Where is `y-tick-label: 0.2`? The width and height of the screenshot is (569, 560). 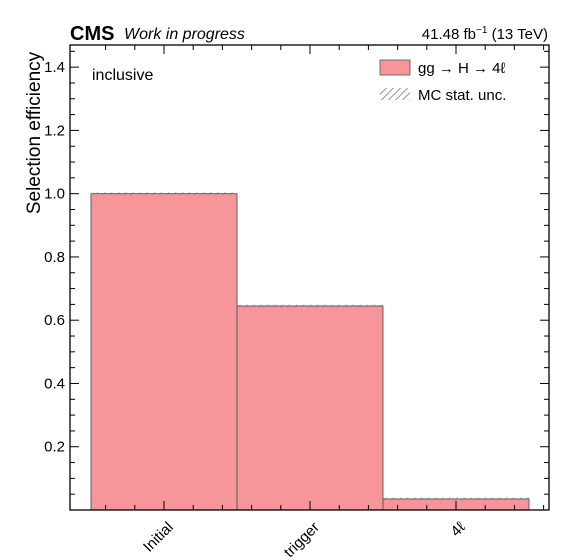
y-tick-label: 0.2 is located at coordinates (54, 447).